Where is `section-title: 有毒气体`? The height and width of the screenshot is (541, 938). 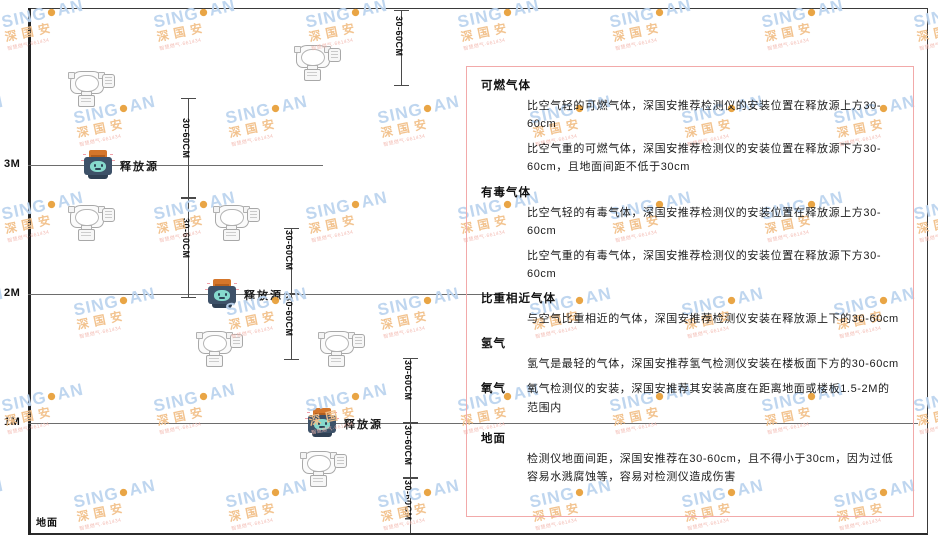
section-title: 有毒气体 is located at coordinates (506, 192).